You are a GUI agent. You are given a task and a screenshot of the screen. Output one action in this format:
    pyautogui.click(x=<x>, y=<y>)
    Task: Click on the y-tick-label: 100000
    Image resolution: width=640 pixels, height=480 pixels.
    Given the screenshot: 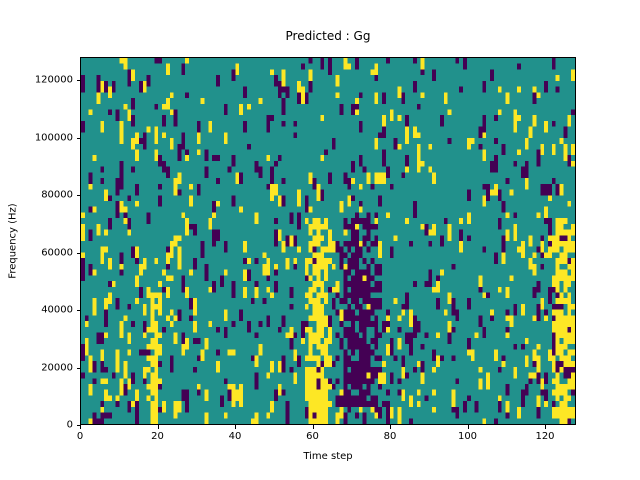 What is the action you would take?
    pyautogui.click(x=53, y=137)
    